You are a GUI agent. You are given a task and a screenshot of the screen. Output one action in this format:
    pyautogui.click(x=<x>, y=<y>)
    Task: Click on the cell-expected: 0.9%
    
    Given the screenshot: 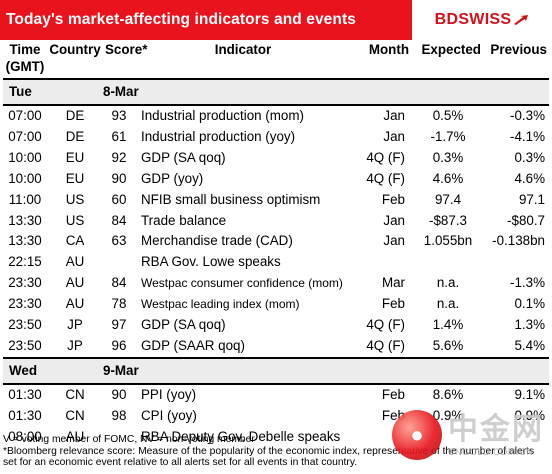 What is the action you would take?
    pyautogui.click(x=448, y=415)
    